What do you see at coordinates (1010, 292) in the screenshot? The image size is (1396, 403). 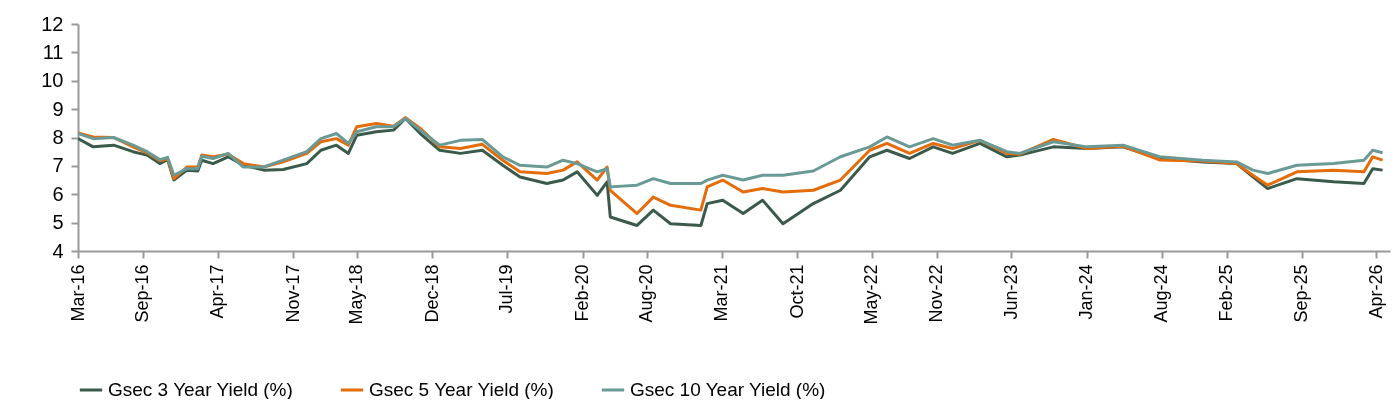 I see `x-tick-label: Jun-23` at bounding box center [1010, 292].